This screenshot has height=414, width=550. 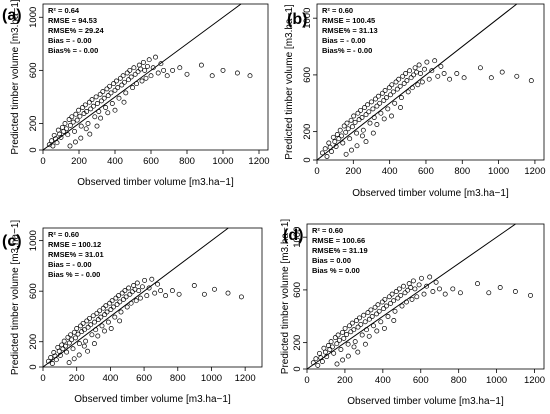 I want to click on x-tick-label: 800, so click(x=187, y=161).